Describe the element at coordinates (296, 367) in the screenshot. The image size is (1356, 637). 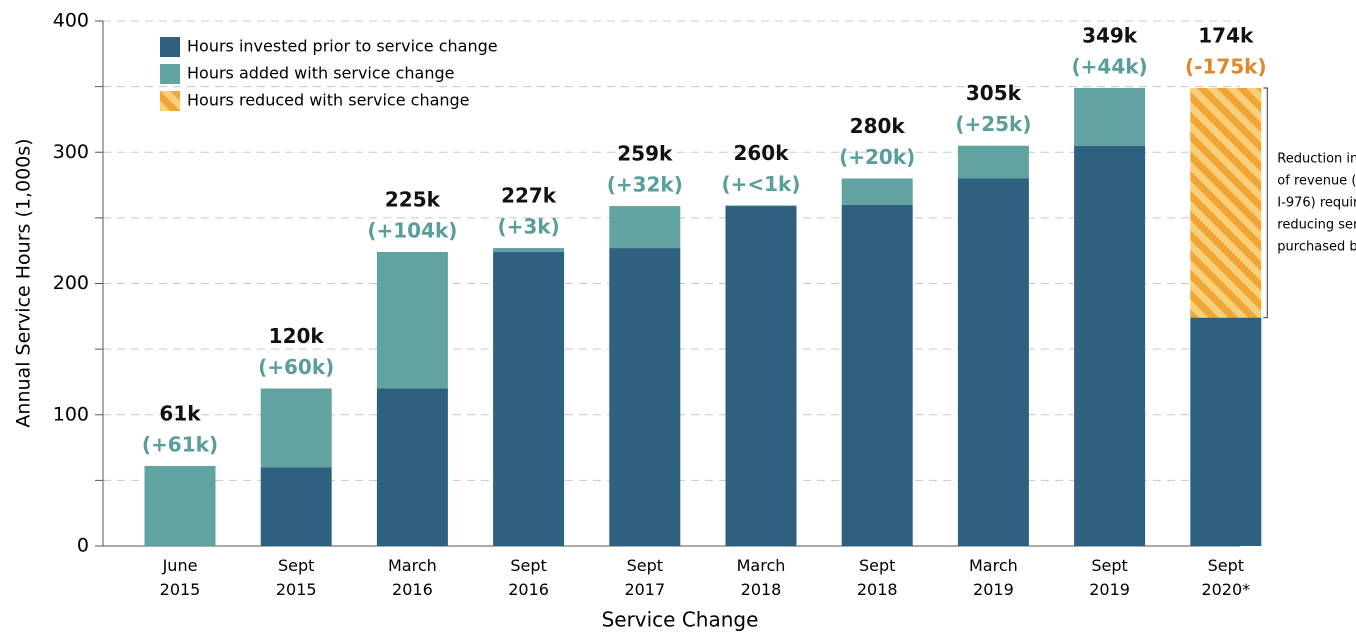
I see `value-label: (+60k)` at that location.